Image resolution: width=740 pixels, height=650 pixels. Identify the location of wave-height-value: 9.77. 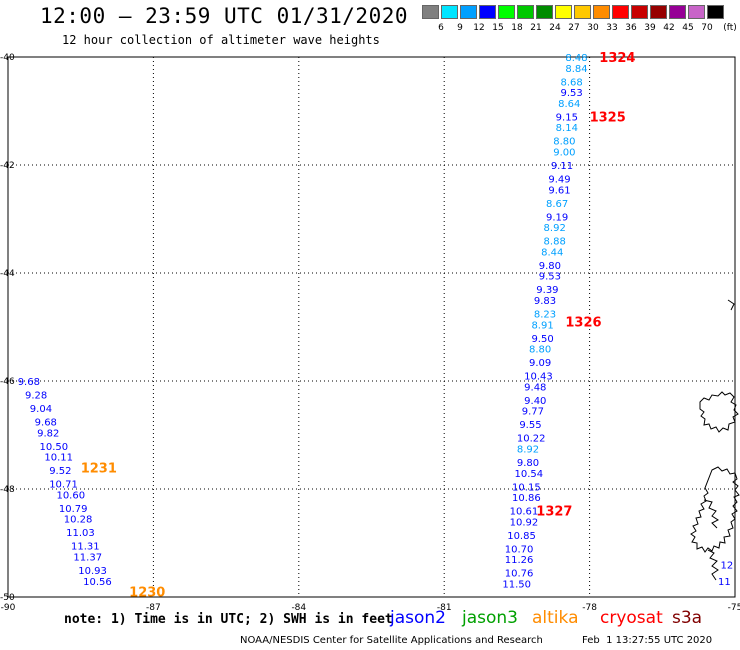
(533, 412).